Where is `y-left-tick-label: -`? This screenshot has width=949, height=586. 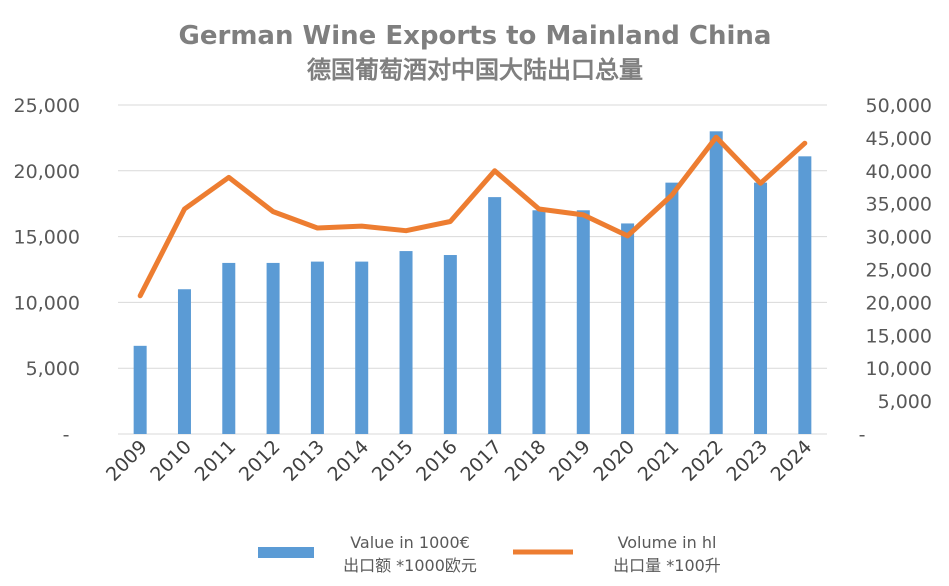 y-left-tick-label: - is located at coordinates (66, 435).